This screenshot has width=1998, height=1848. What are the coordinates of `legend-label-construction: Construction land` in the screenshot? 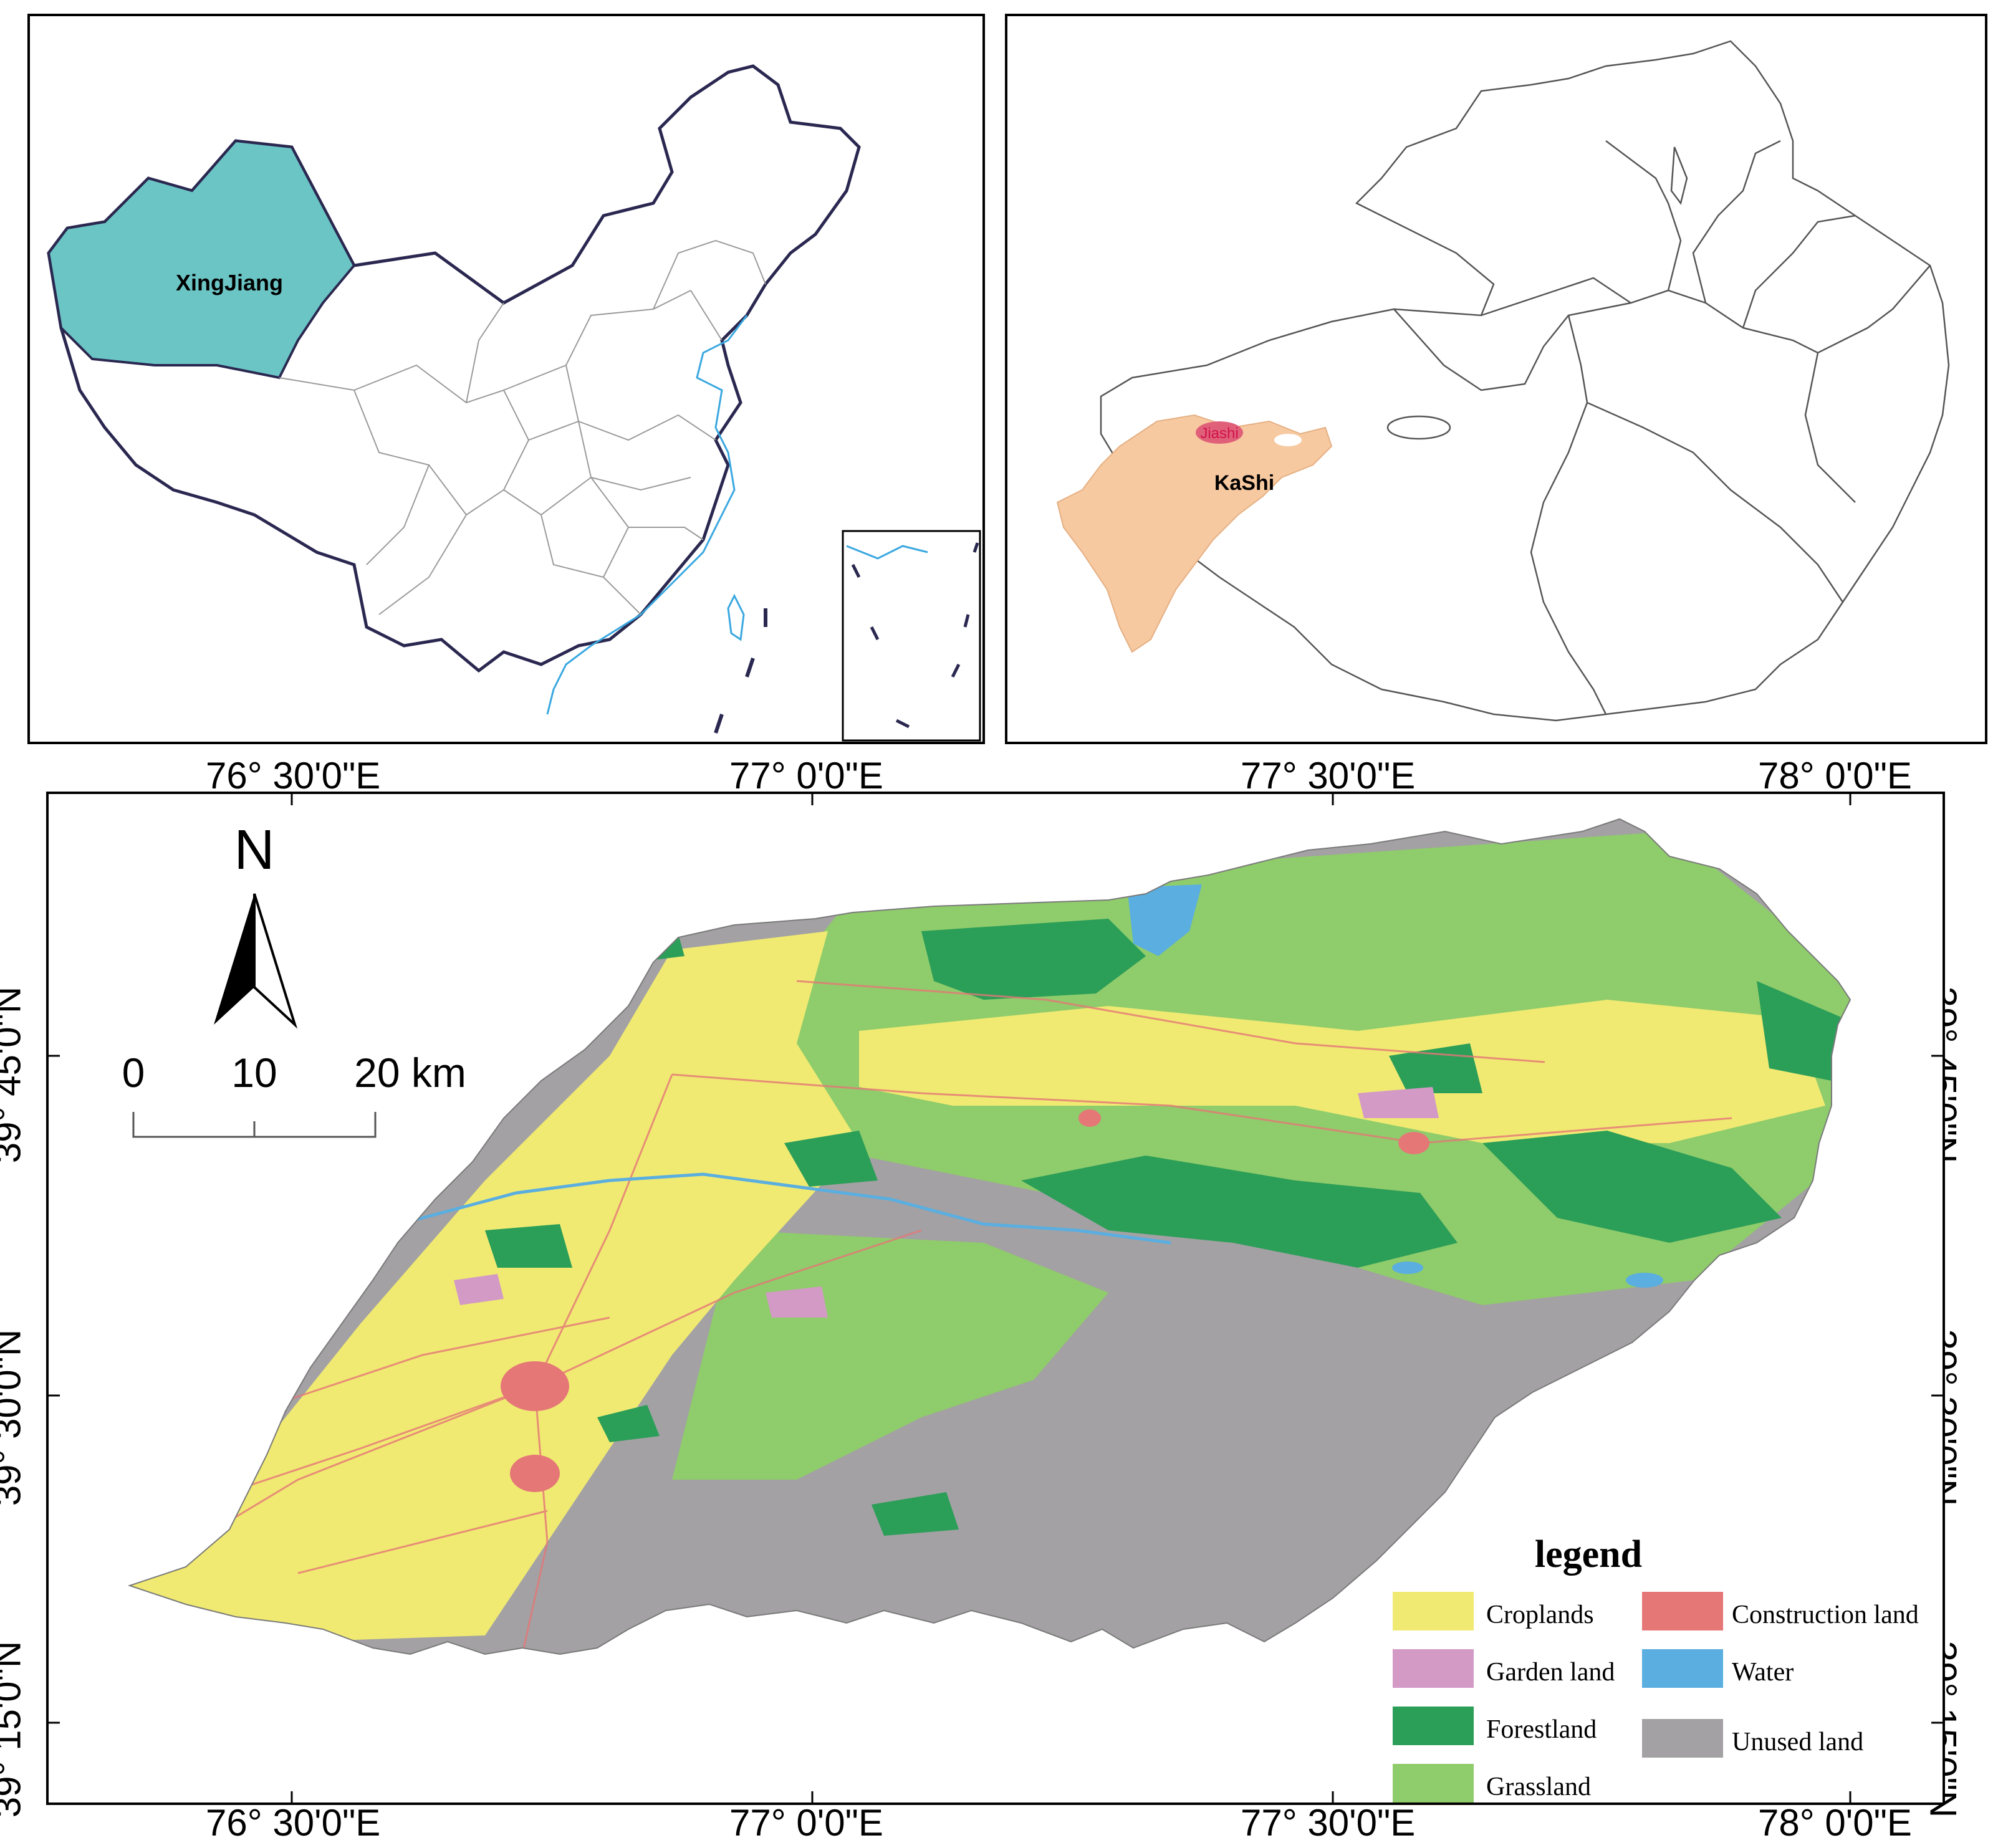 It's located at (1826, 1615).